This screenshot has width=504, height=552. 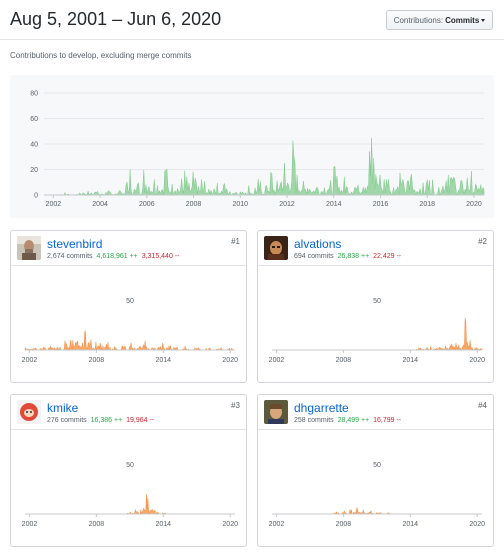 I want to click on x-tick-label: 2006, so click(x=147, y=204).